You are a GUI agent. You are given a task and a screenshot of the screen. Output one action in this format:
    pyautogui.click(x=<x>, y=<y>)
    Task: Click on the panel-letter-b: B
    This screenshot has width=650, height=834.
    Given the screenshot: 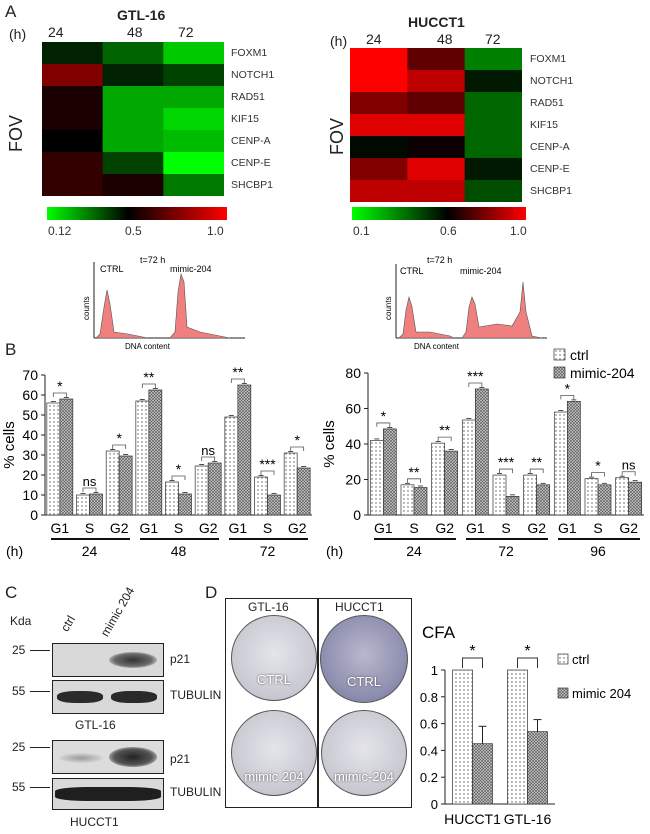 What is the action you would take?
    pyautogui.click(x=11, y=349)
    